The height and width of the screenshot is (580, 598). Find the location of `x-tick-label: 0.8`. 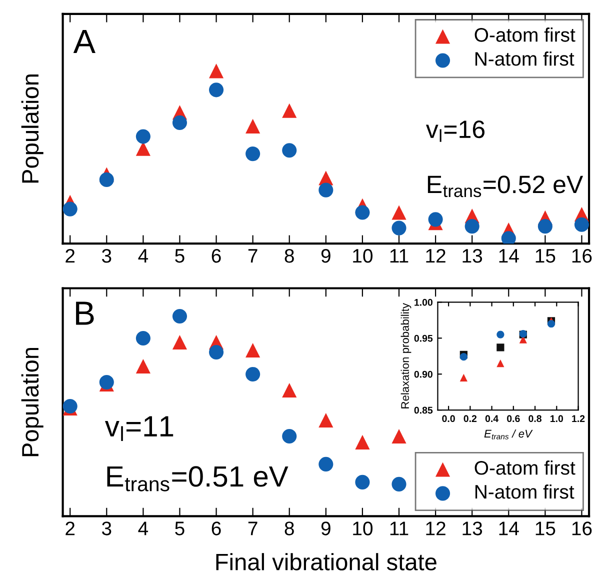

x-tick-label: 0.8 is located at coordinates (535, 418).